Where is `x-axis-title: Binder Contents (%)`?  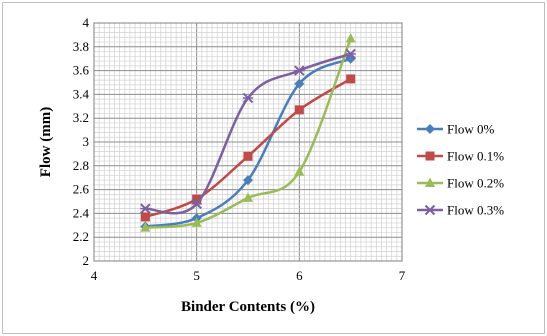 x-axis-title: Binder Contents (%) is located at coordinates (248, 307).